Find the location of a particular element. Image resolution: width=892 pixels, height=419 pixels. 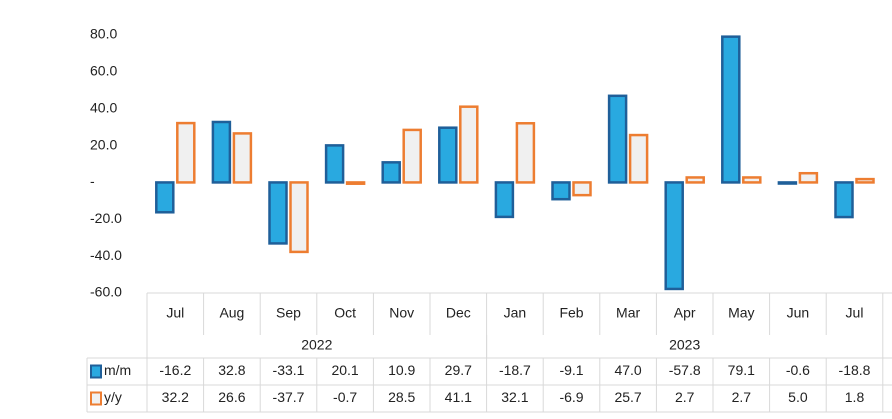

y-tick-label: -20.0 is located at coordinates (106, 218).